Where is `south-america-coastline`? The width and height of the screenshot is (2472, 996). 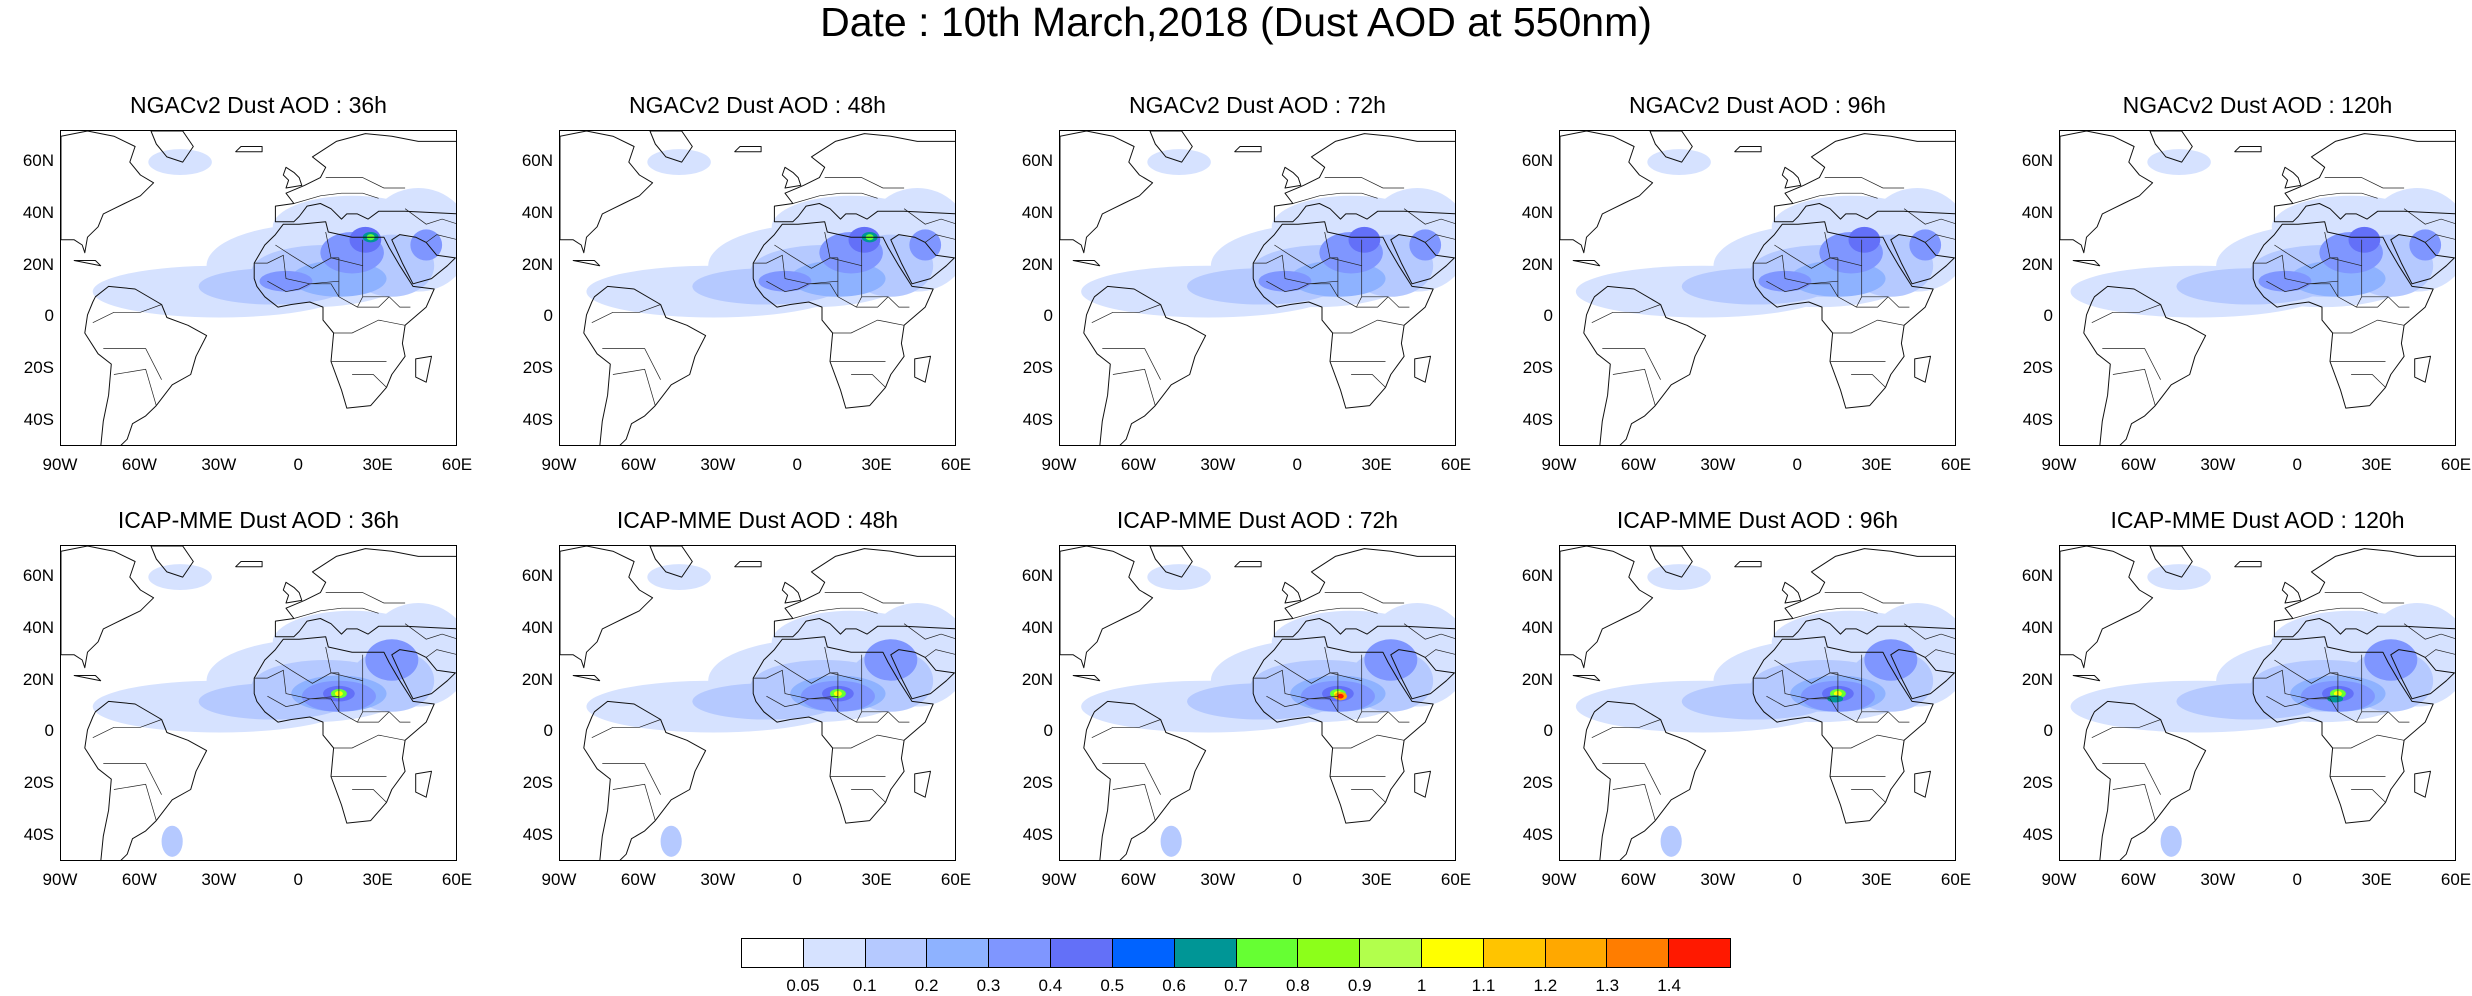
south-america-coastline is located at coordinates (2145, 780).